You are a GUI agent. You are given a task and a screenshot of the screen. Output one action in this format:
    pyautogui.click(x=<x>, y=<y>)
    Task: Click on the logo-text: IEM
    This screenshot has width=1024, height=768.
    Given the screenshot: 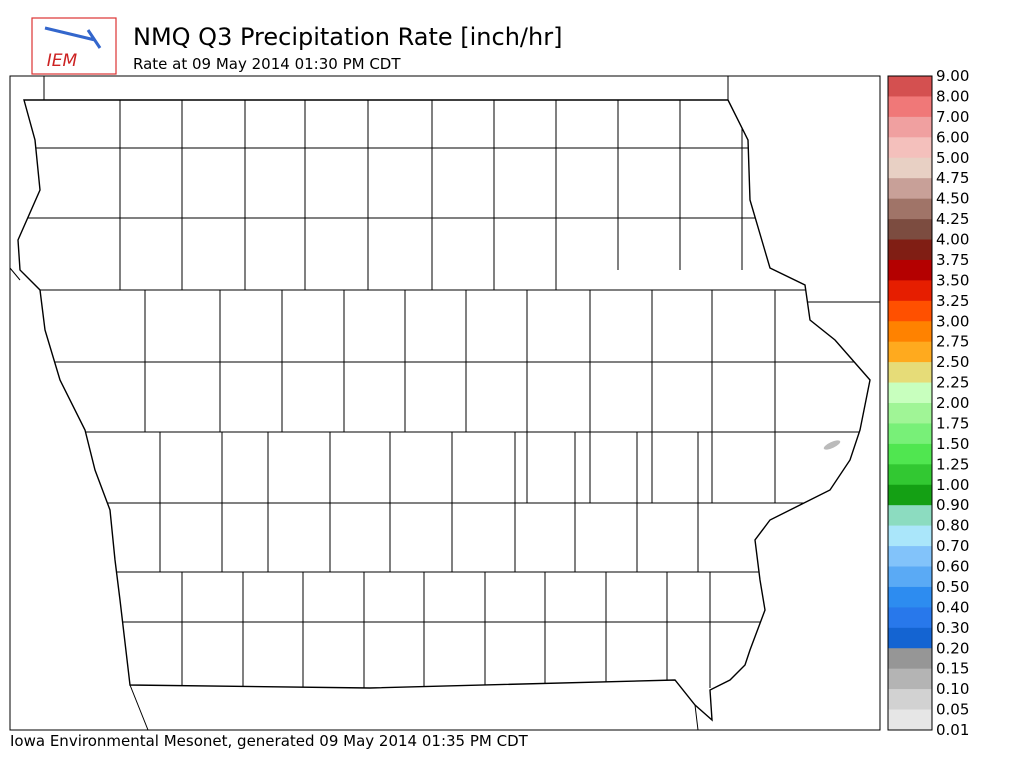 What is the action you would take?
    pyautogui.click(x=62, y=61)
    